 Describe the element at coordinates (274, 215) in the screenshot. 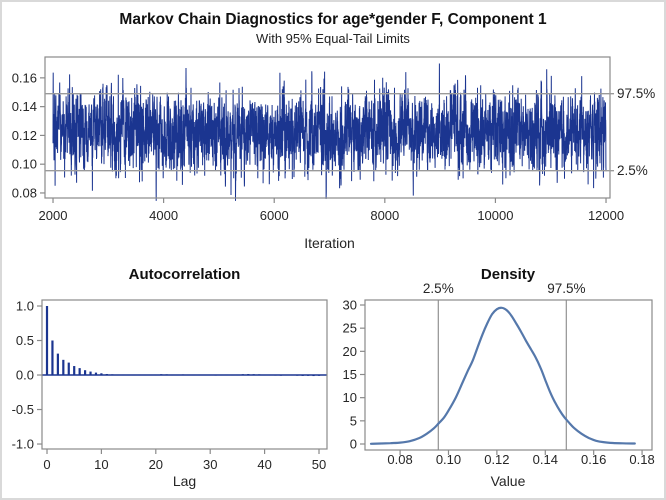

I see `tick-label: 6000` at that location.